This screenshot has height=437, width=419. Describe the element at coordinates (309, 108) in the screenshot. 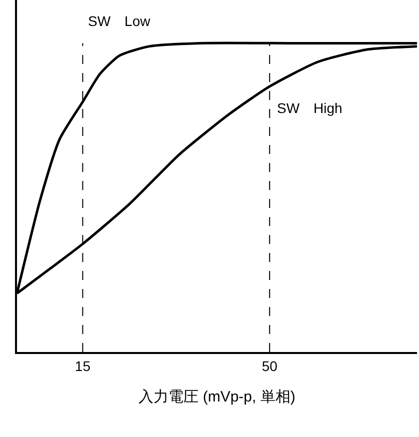

I see `series-label: SW High` at that location.